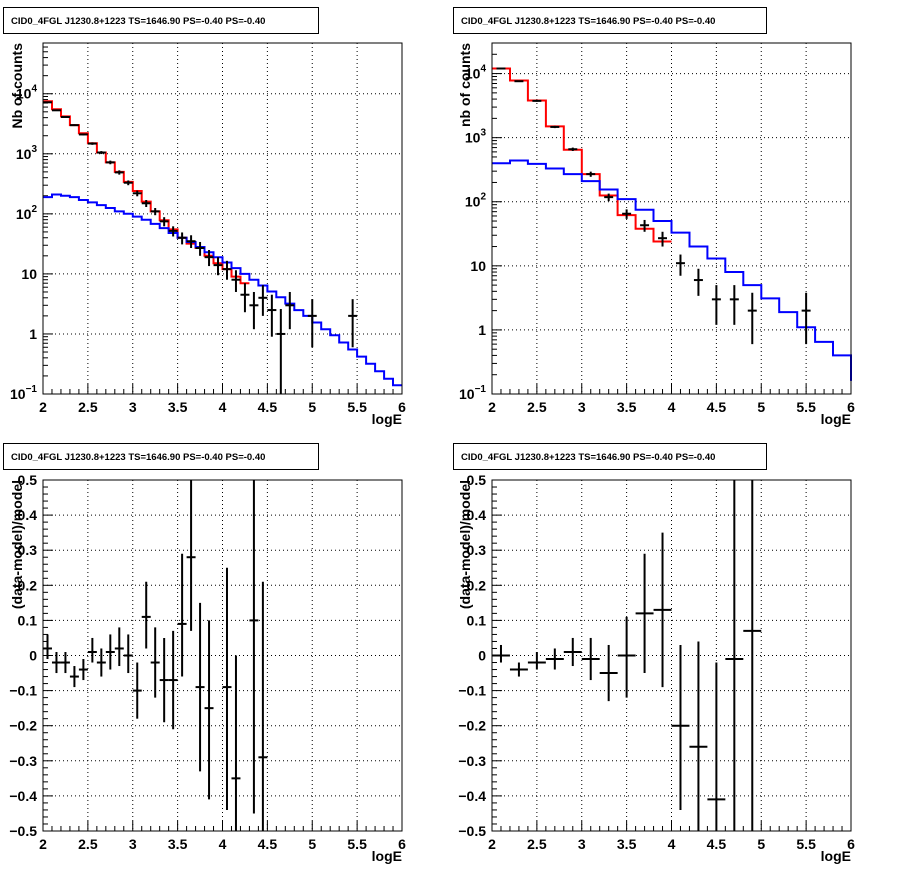  Describe the element at coordinates (28, 515) in the screenshot. I see `y-tick-label: 0.4` at that location.